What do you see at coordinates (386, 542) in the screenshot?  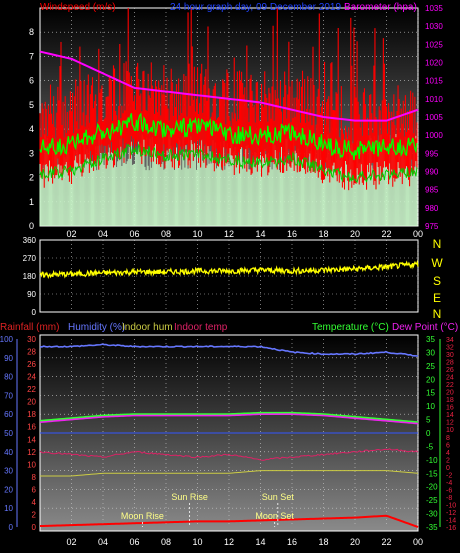 I see `temp-x-label: 22` at bounding box center [386, 542].